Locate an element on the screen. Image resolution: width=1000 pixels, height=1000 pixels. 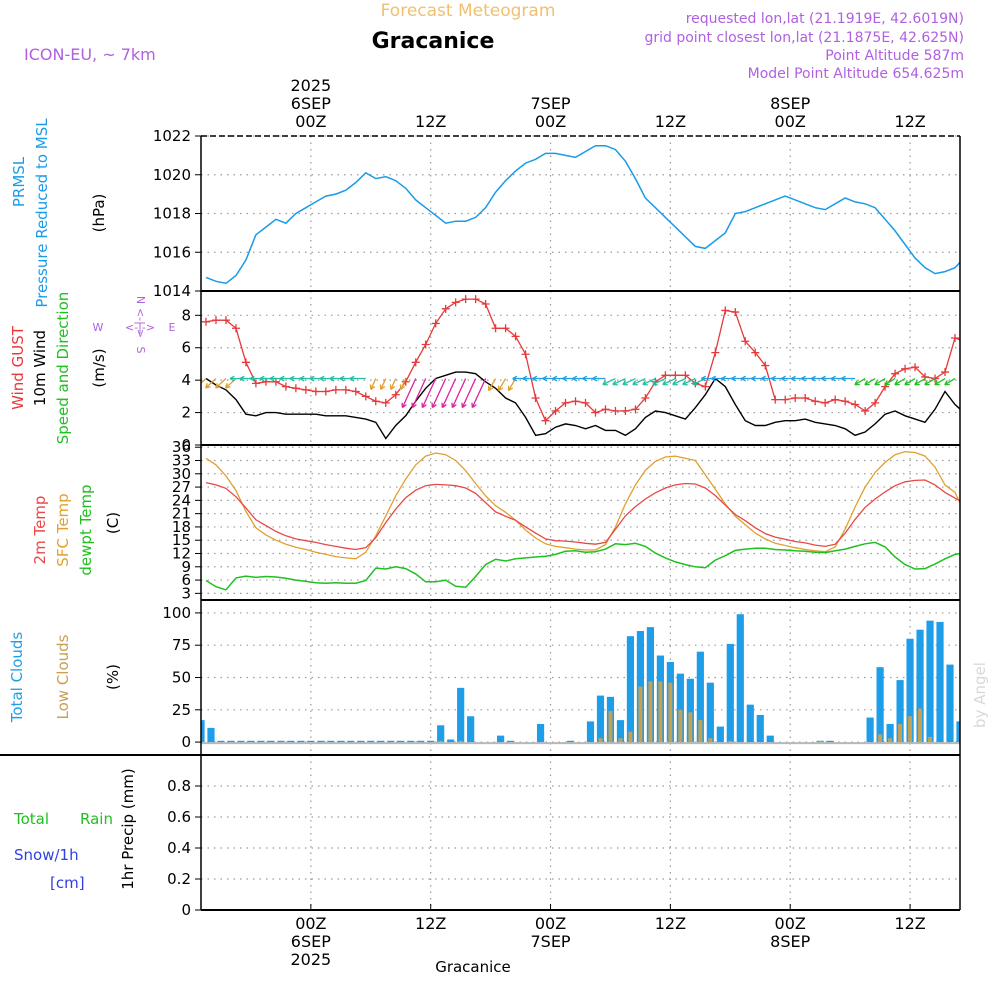
top-time-label: 2025 is located at coordinates (310, 85).